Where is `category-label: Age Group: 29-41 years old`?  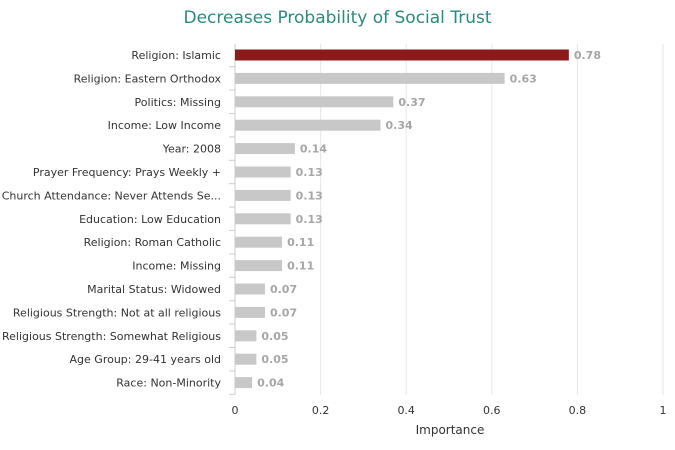
category-label: Age Group: 29-41 years old is located at coordinates (145, 359).